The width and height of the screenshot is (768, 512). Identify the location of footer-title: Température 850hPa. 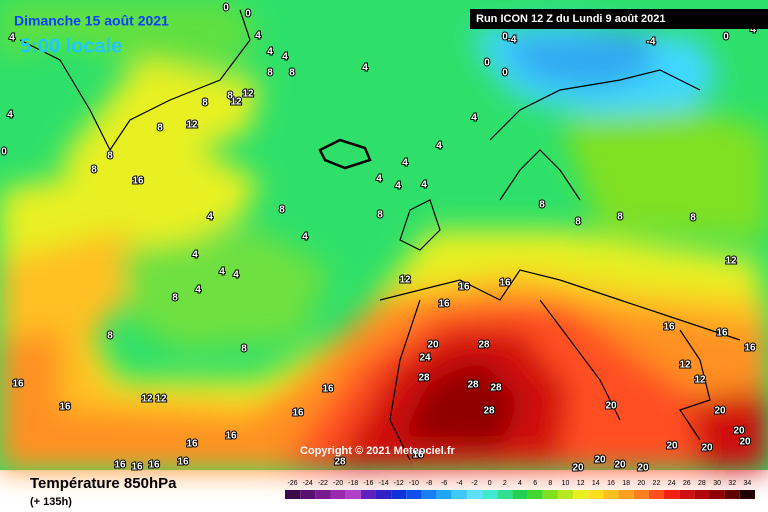
(103, 483).